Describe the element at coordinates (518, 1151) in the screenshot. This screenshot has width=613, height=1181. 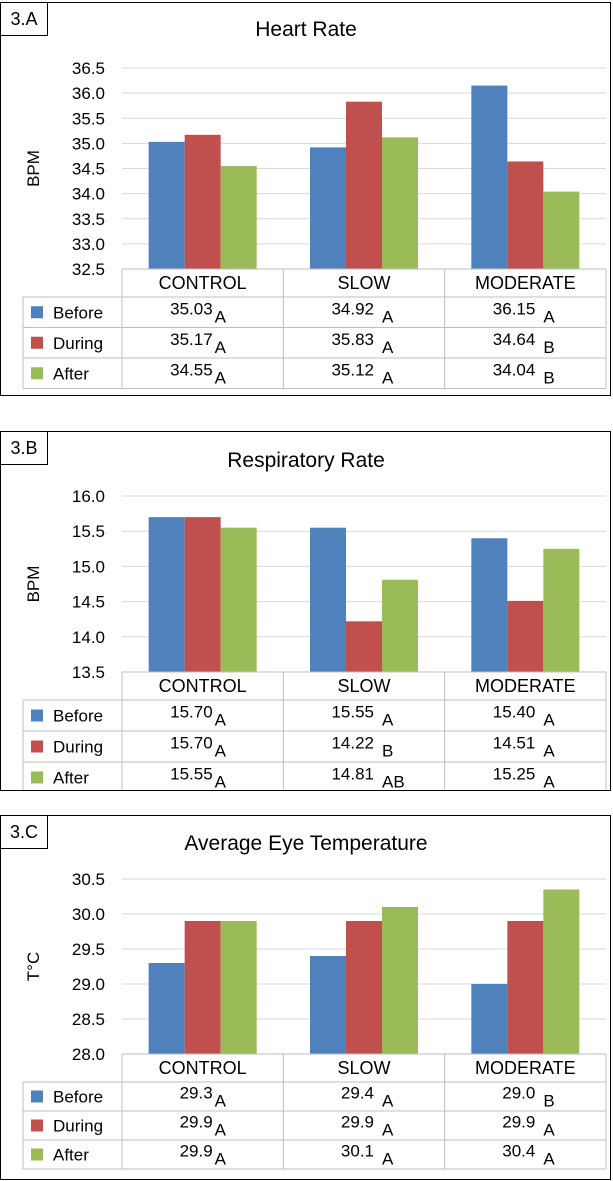
I see `data-value: 30.4` at that location.